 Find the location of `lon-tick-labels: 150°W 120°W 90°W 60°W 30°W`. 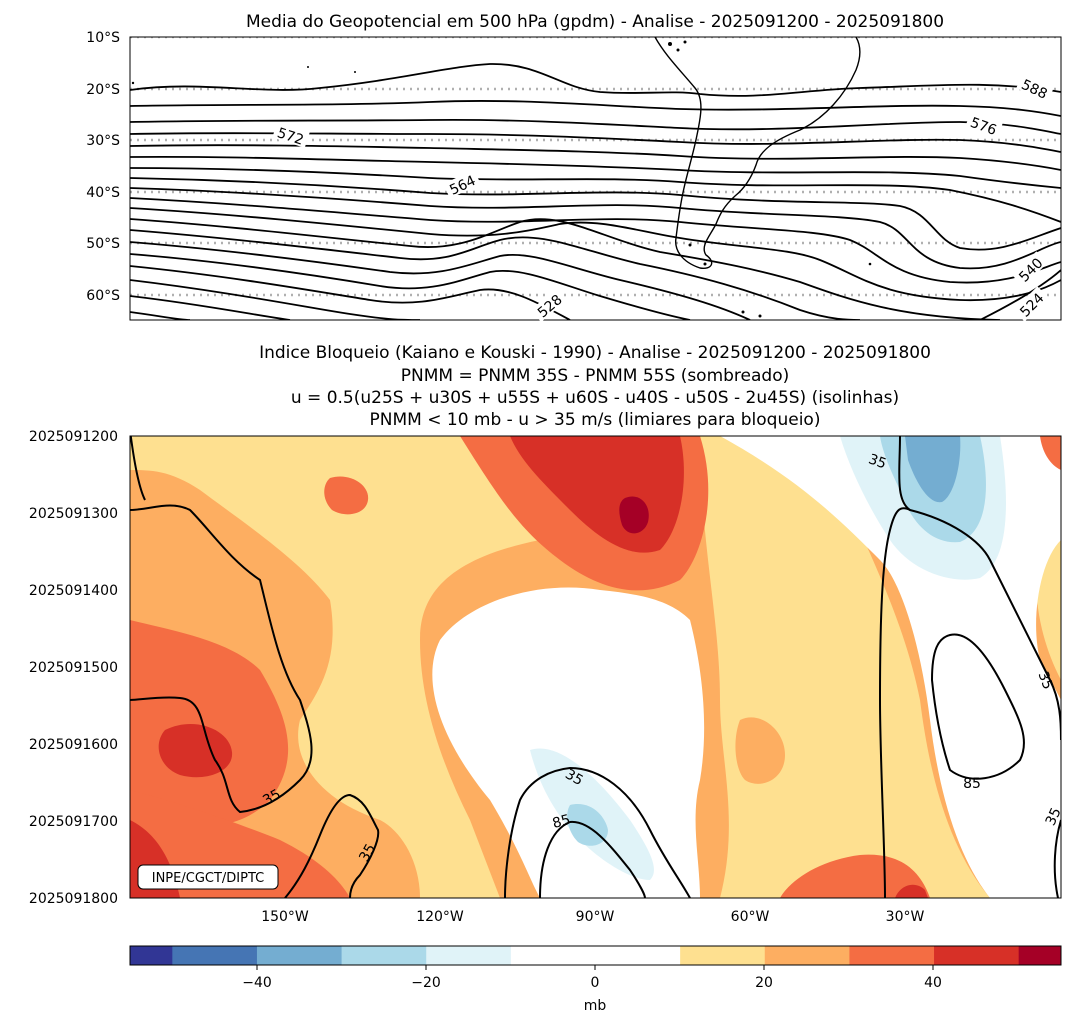

lon-tick-labels: 150°W 120°W 90°W 60°W 30°W is located at coordinates (592, 917).